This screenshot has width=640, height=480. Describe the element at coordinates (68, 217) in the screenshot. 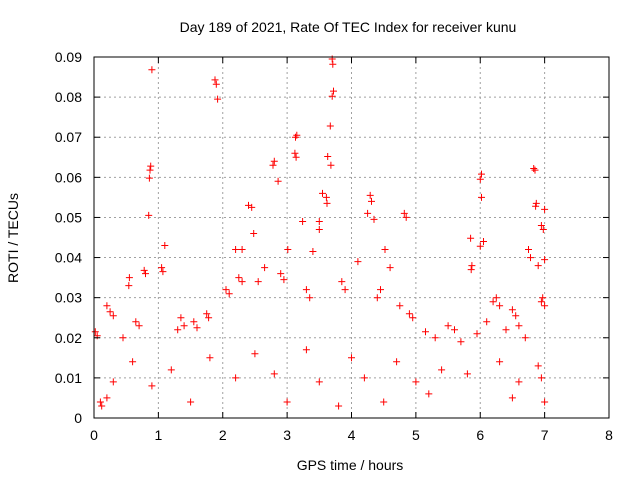

I see `y-tick-label: 0.05` at that location.